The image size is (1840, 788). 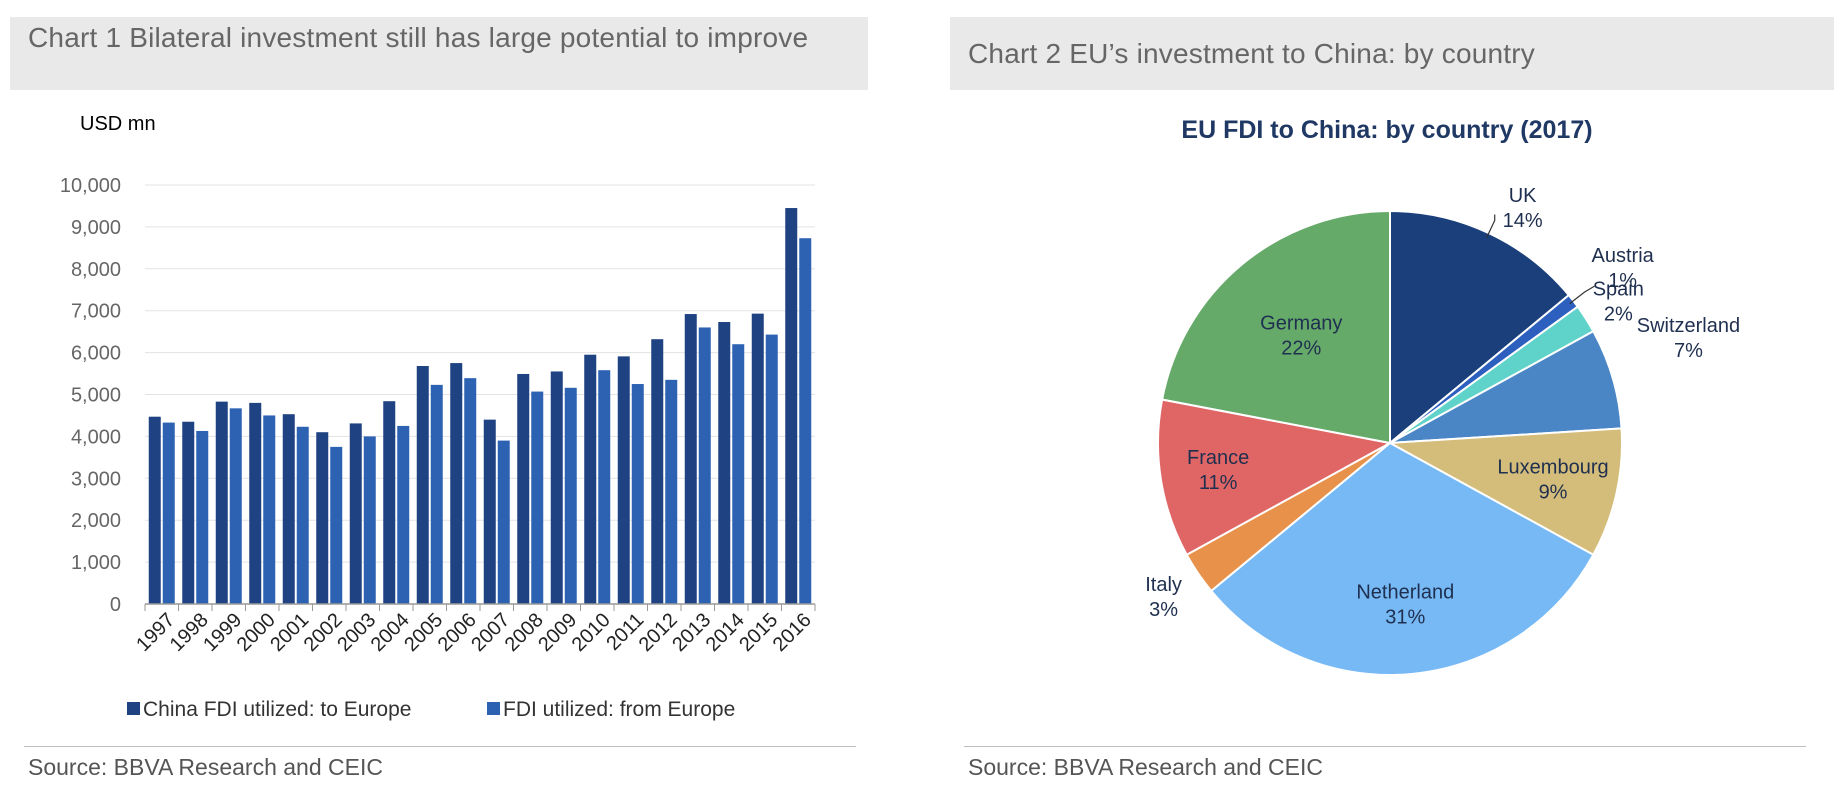 I want to click on x-tick-label: 2015, so click(x=758, y=632).